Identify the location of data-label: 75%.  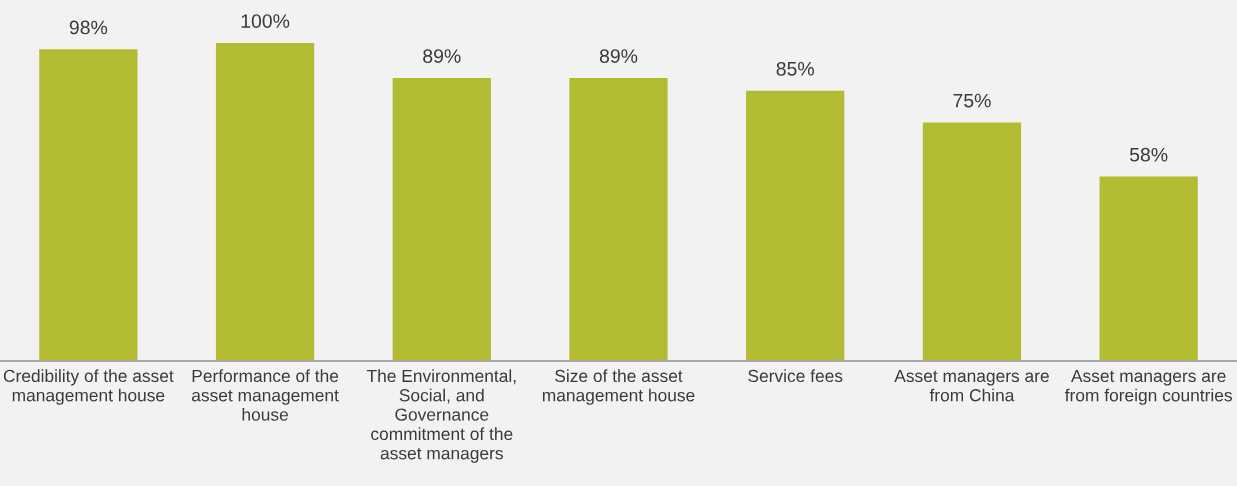
(972, 100).